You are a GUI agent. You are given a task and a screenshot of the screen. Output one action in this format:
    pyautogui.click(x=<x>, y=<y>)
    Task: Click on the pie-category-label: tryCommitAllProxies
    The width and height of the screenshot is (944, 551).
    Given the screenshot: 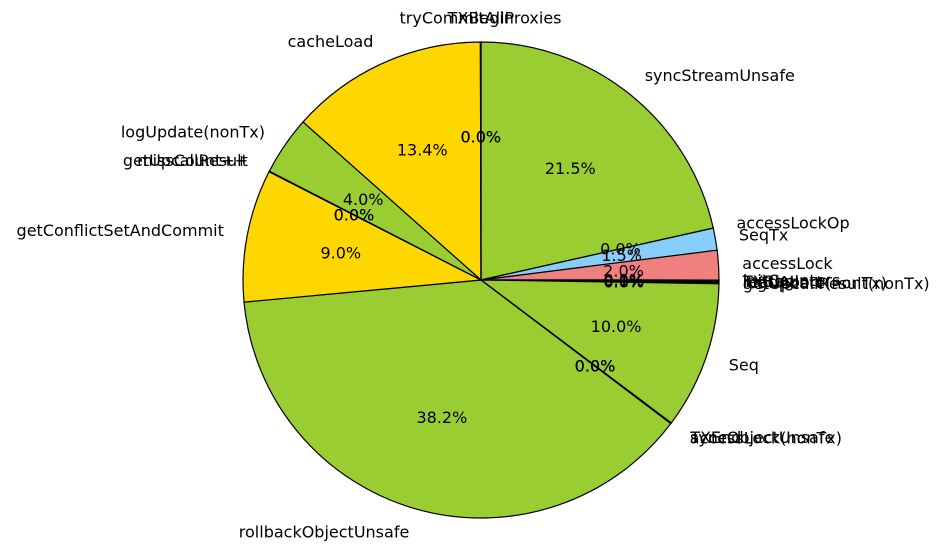 What is the action you would take?
    pyautogui.click(x=481, y=18)
    